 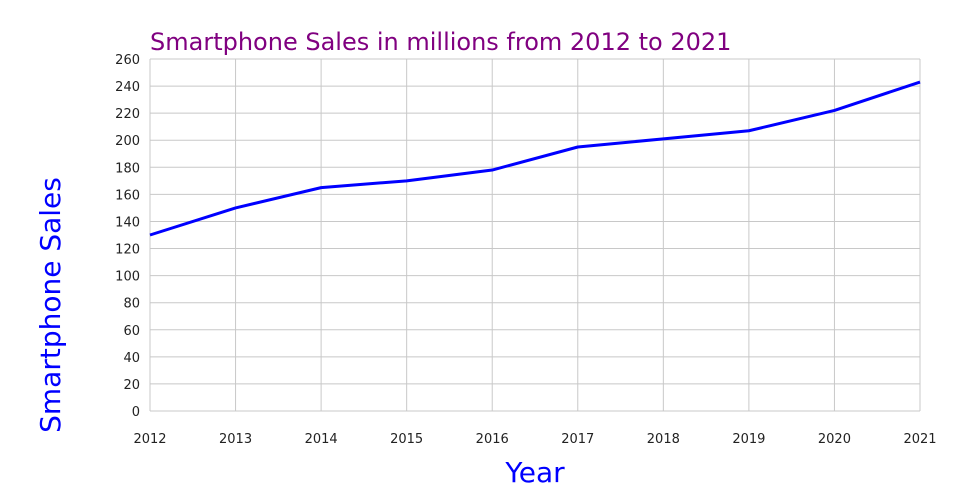 What do you see at coordinates (131, 304) in the screenshot?
I see `y-tick-label: 80` at bounding box center [131, 304].